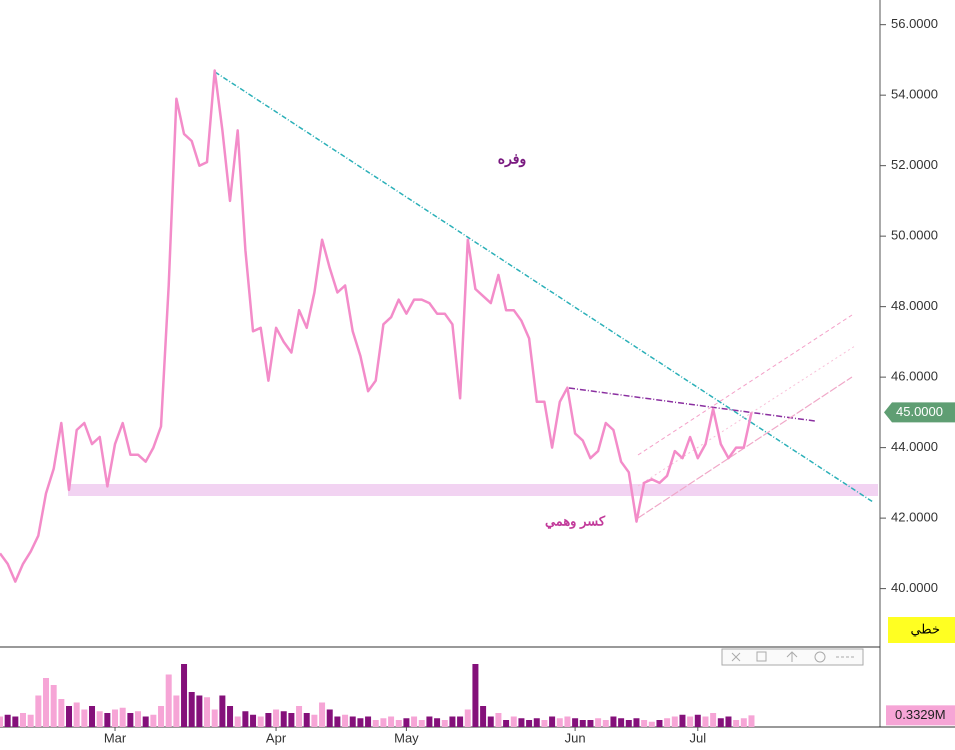 This screenshot has height=750, width=955. I want to click on style-label: خطي, so click(925, 628).